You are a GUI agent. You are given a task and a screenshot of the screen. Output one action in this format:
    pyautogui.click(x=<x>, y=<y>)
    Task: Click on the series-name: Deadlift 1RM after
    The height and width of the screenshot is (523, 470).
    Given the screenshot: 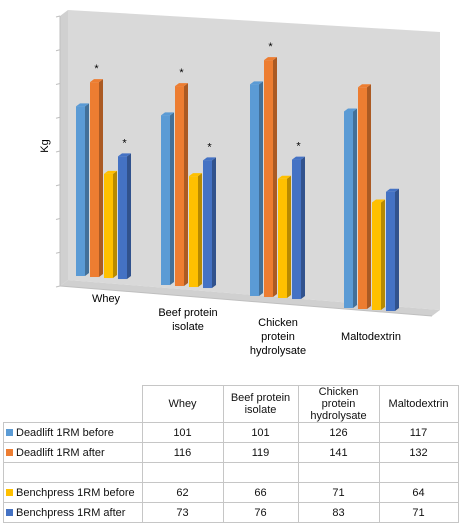 What is the action you would take?
    pyautogui.click(x=60, y=452)
    